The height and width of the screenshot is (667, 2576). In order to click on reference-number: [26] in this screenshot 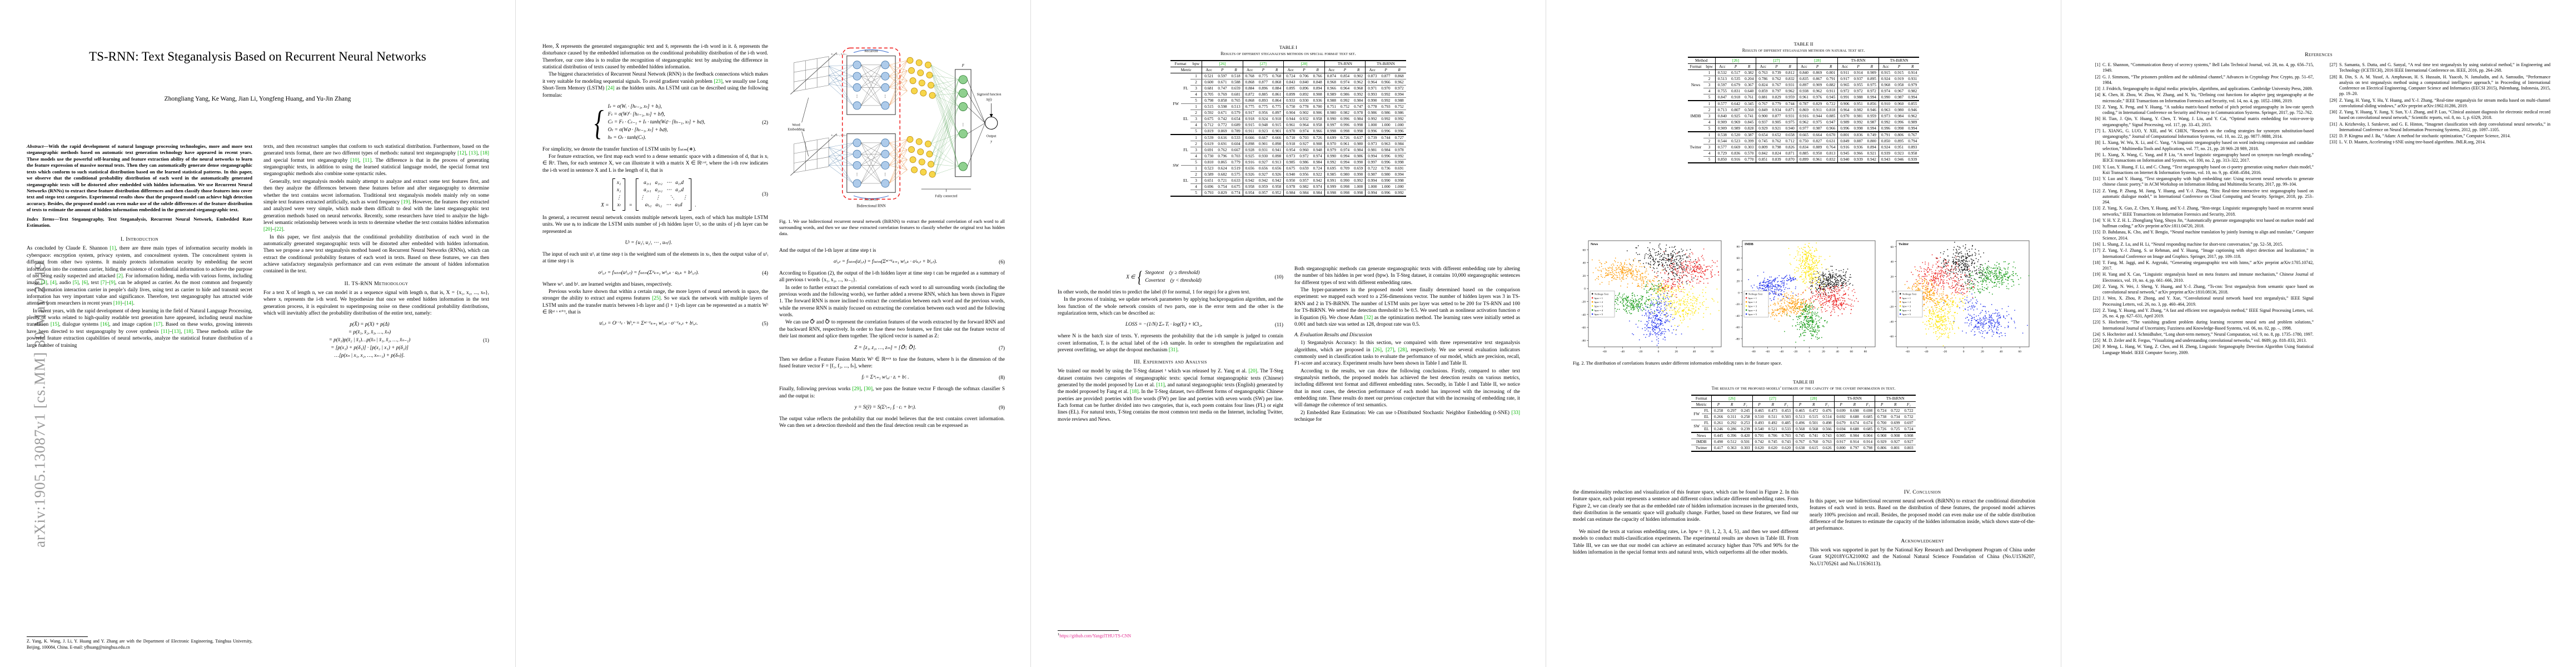, I will do `click(2096, 347)`.